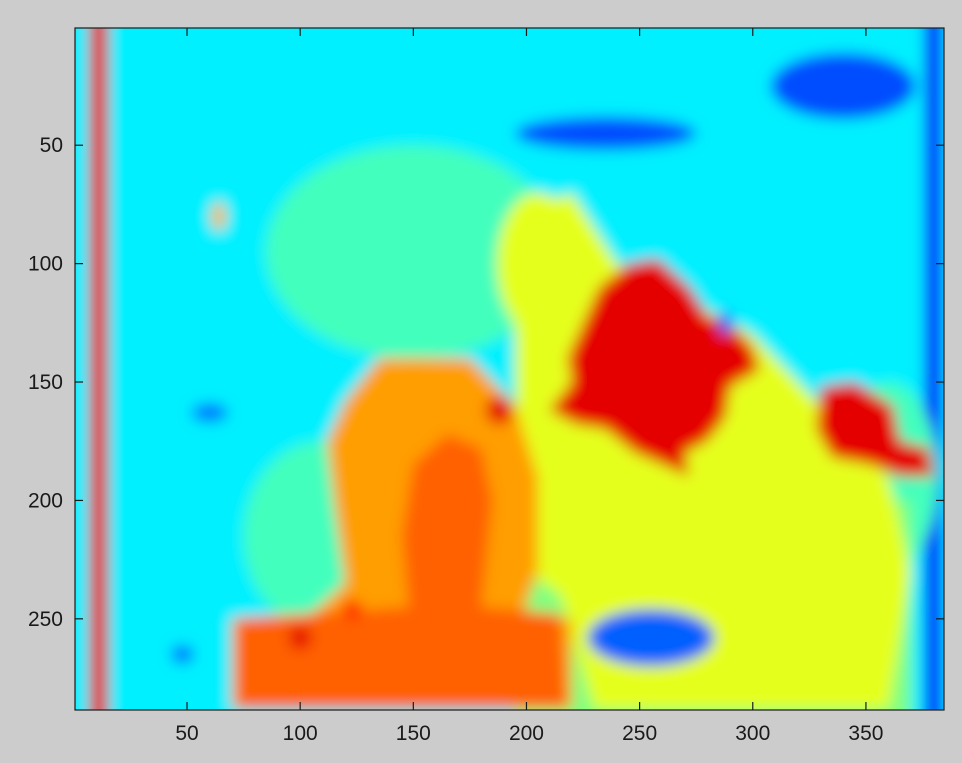 The image size is (962, 763). Describe the element at coordinates (639, 733) in the screenshot. I see `x-tick-label: 250` at that location.